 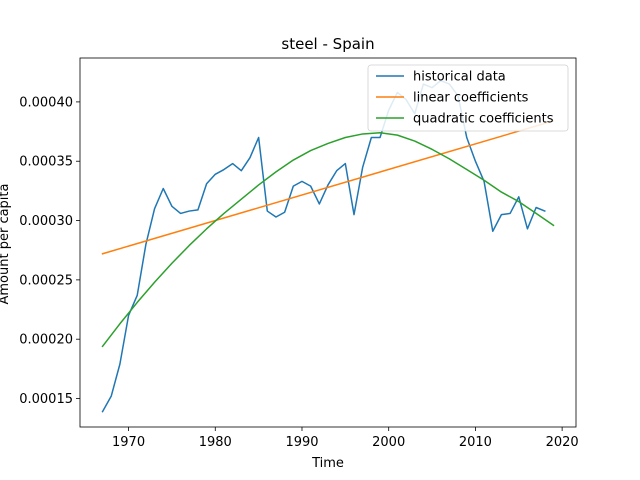 What do you see at coordinates (215, 442) in the screenshot?
I see `x-tick-label: 1980` at bounding box center [215, 442].